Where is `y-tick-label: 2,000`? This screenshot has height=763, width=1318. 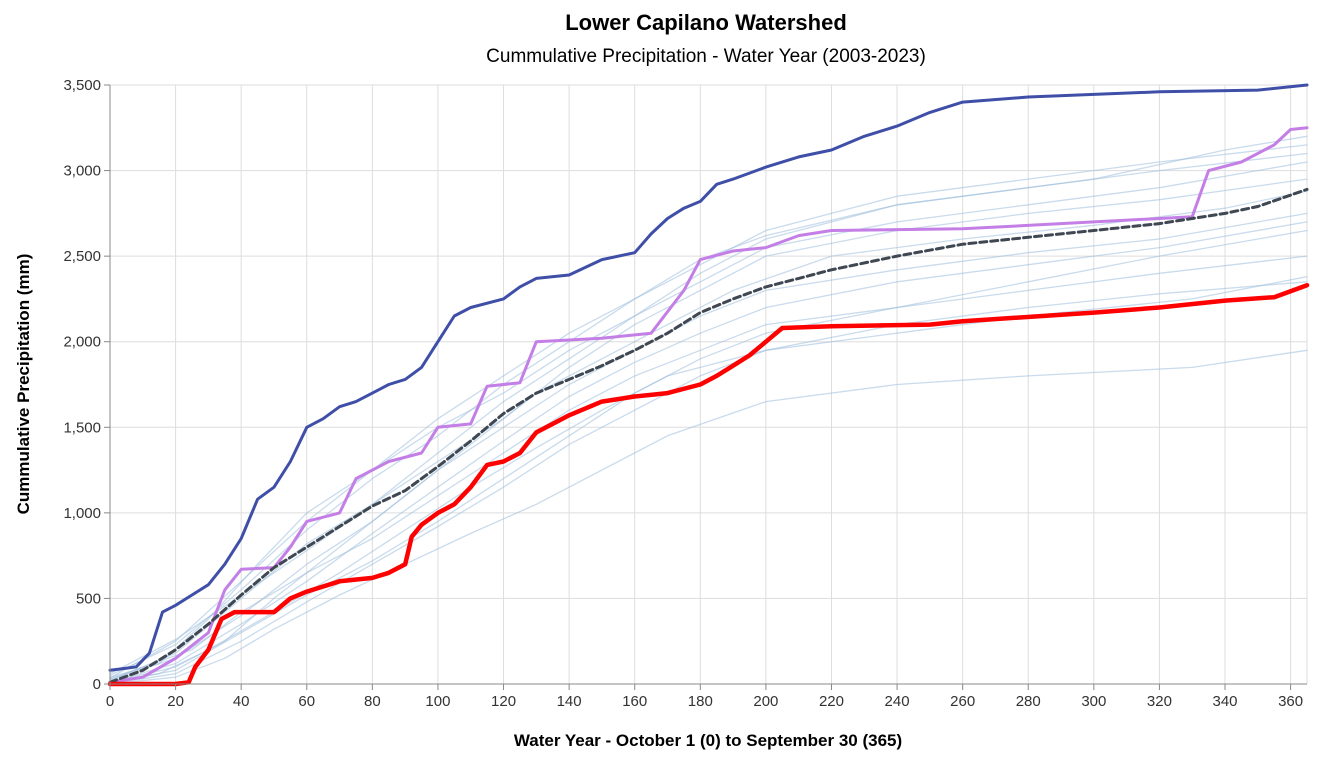 y-tick-label: 2,000 is located at coordinates (82, 342).